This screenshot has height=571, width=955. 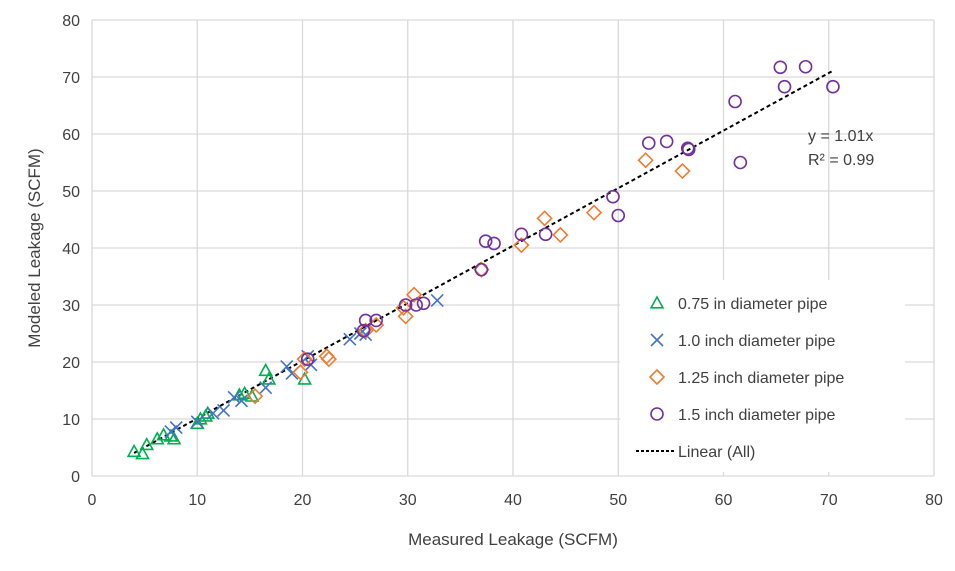 I want to click on legend-label: 1.0 inch diameter pipe, so click(x=757, y=341).